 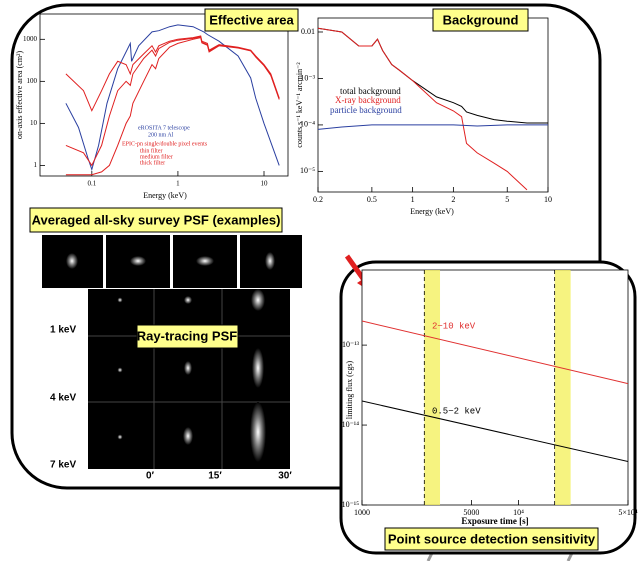 I want to click on x-tick-label: 0.5, so click(x=372, y=199).